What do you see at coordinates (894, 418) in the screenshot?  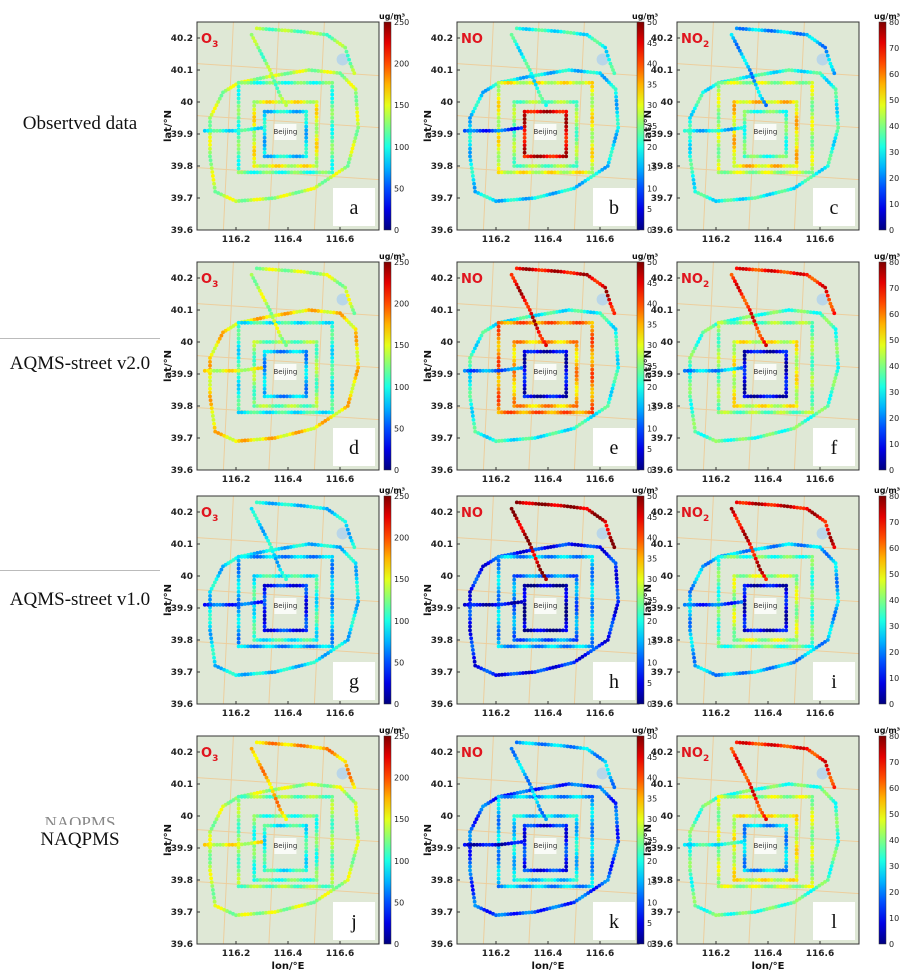 I see `colorbar-tick-label: 20` at bounding box center [894, 418].